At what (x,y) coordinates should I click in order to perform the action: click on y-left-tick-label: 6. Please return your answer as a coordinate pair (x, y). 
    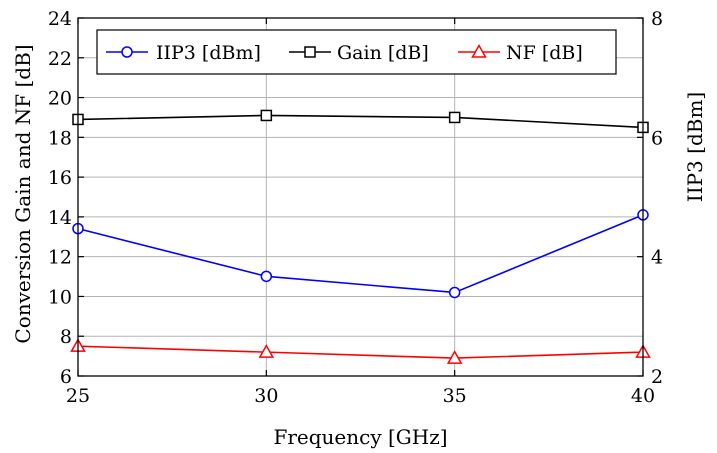
    Looking at the image, I should click on (66, 377).